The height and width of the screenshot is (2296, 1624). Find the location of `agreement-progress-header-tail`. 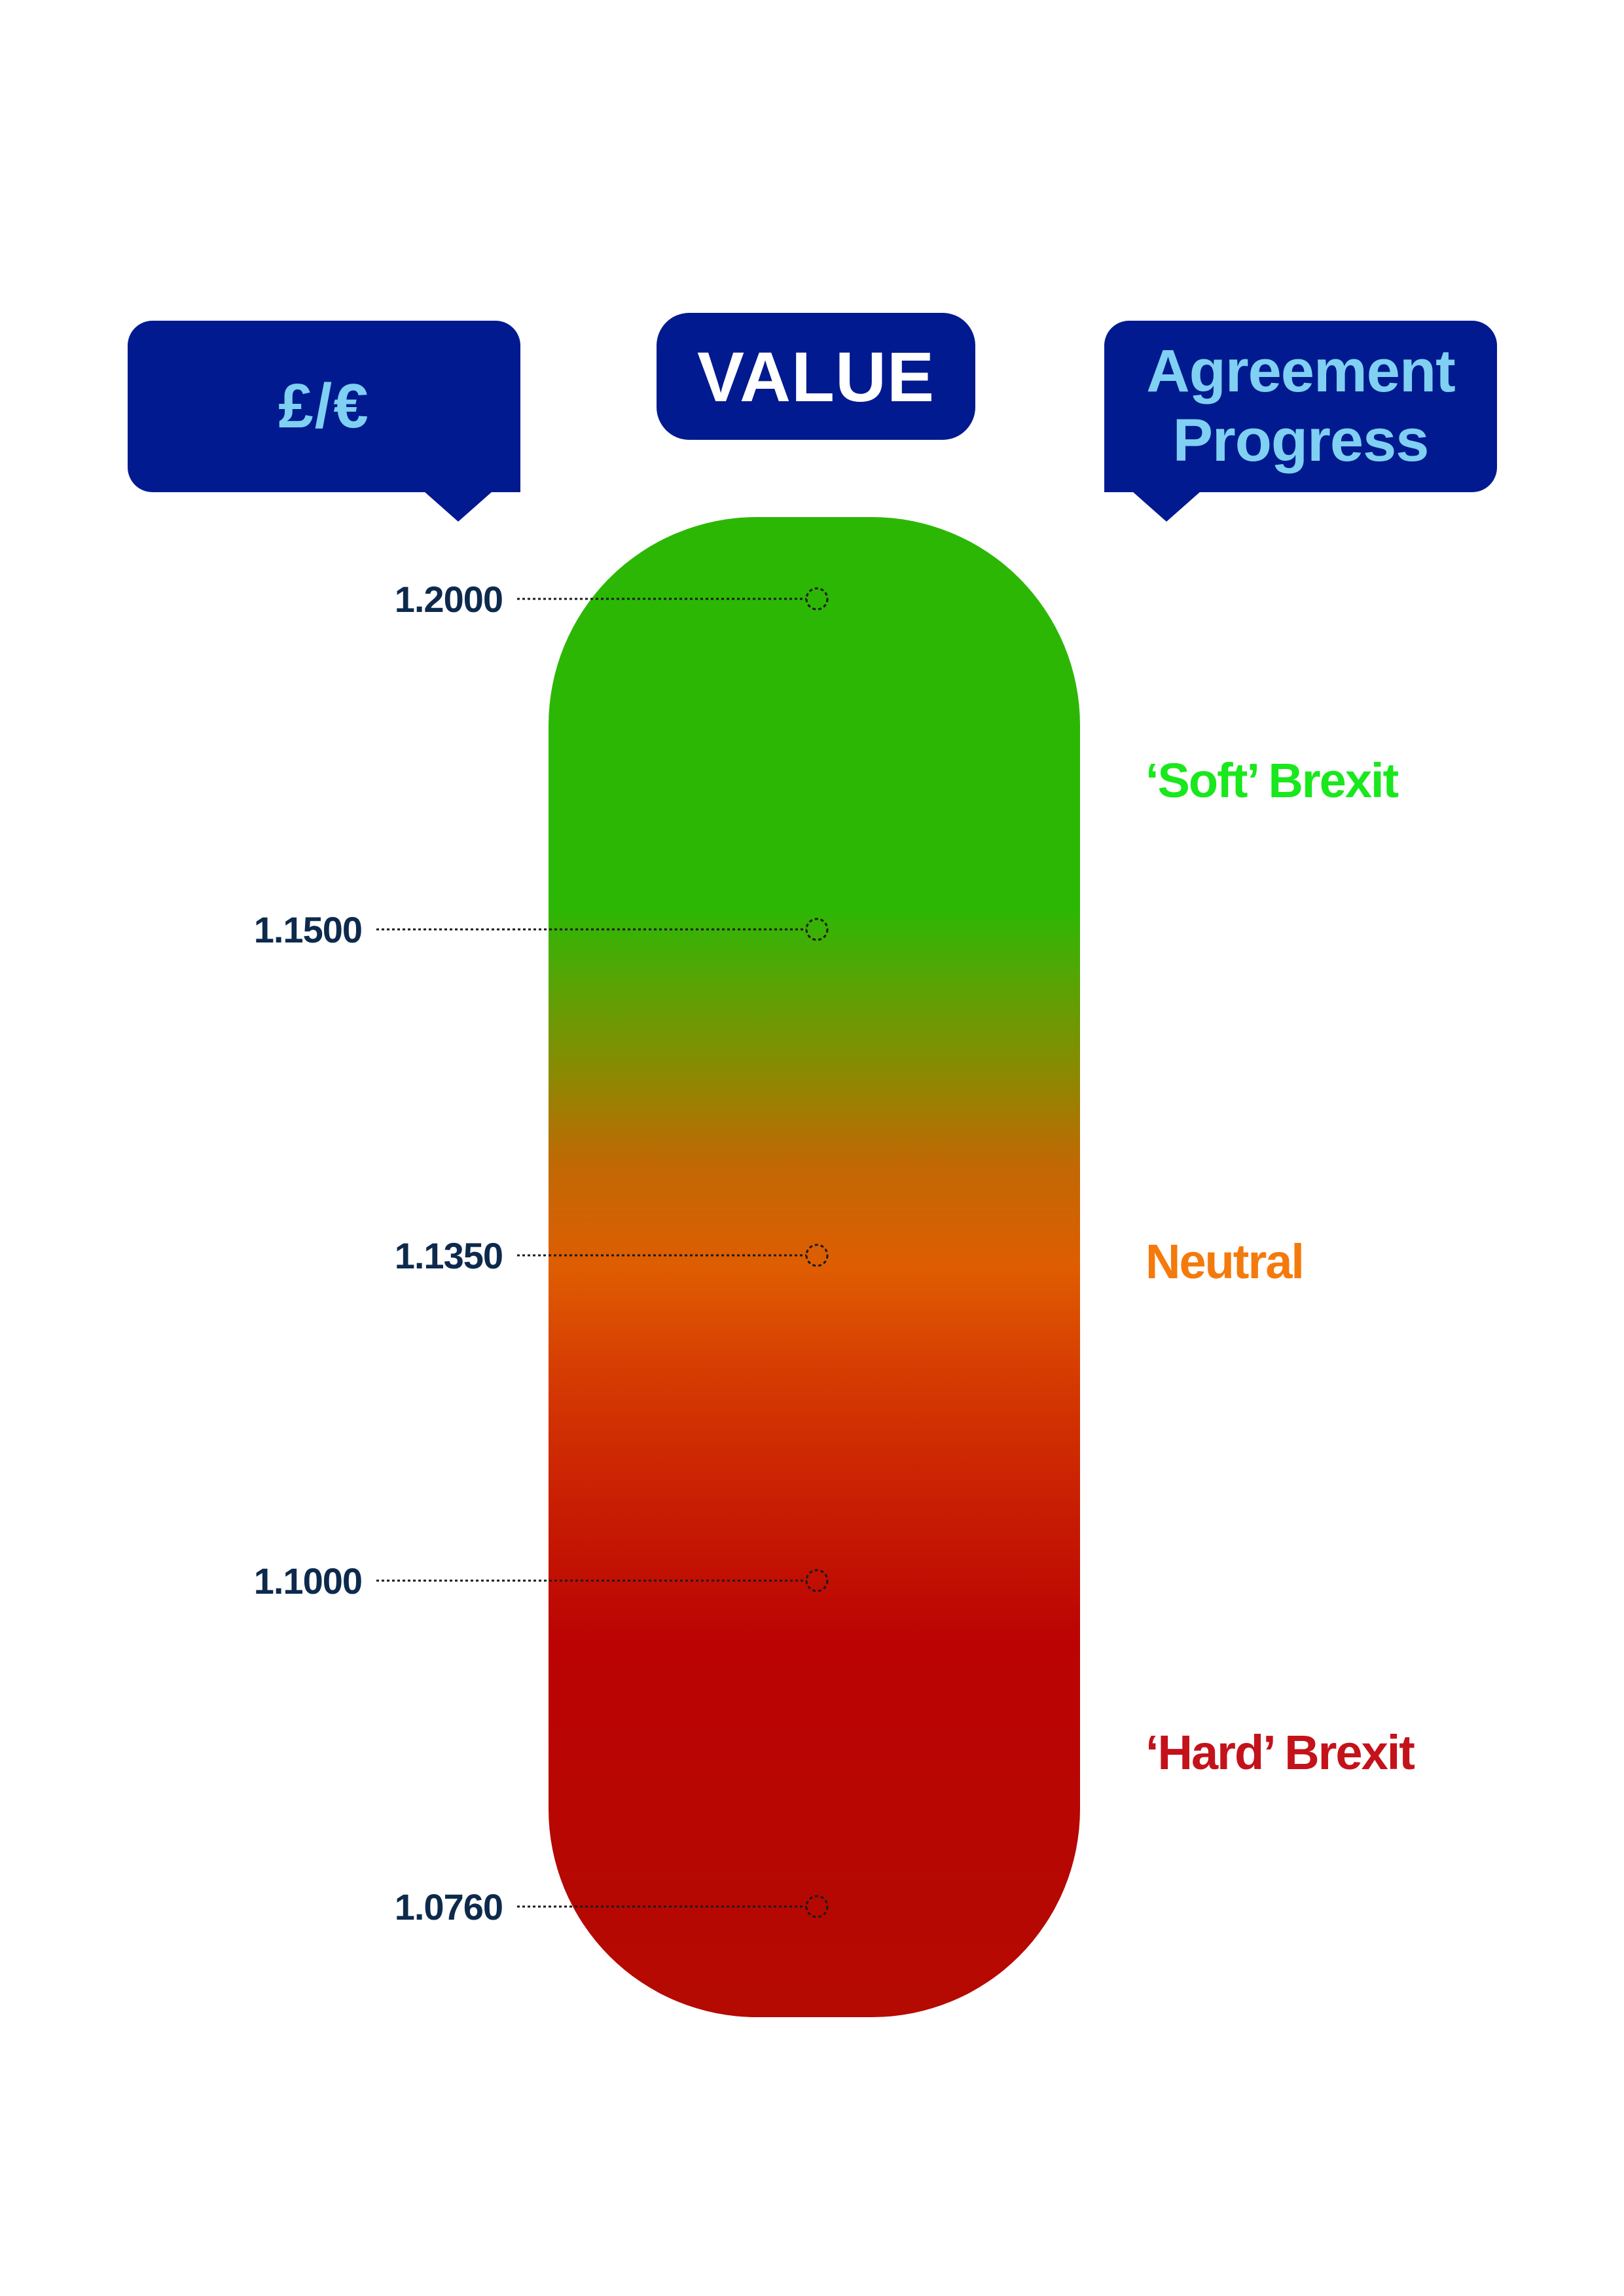

agreement-progress-header-tail is located at coordinates (1166, 507).